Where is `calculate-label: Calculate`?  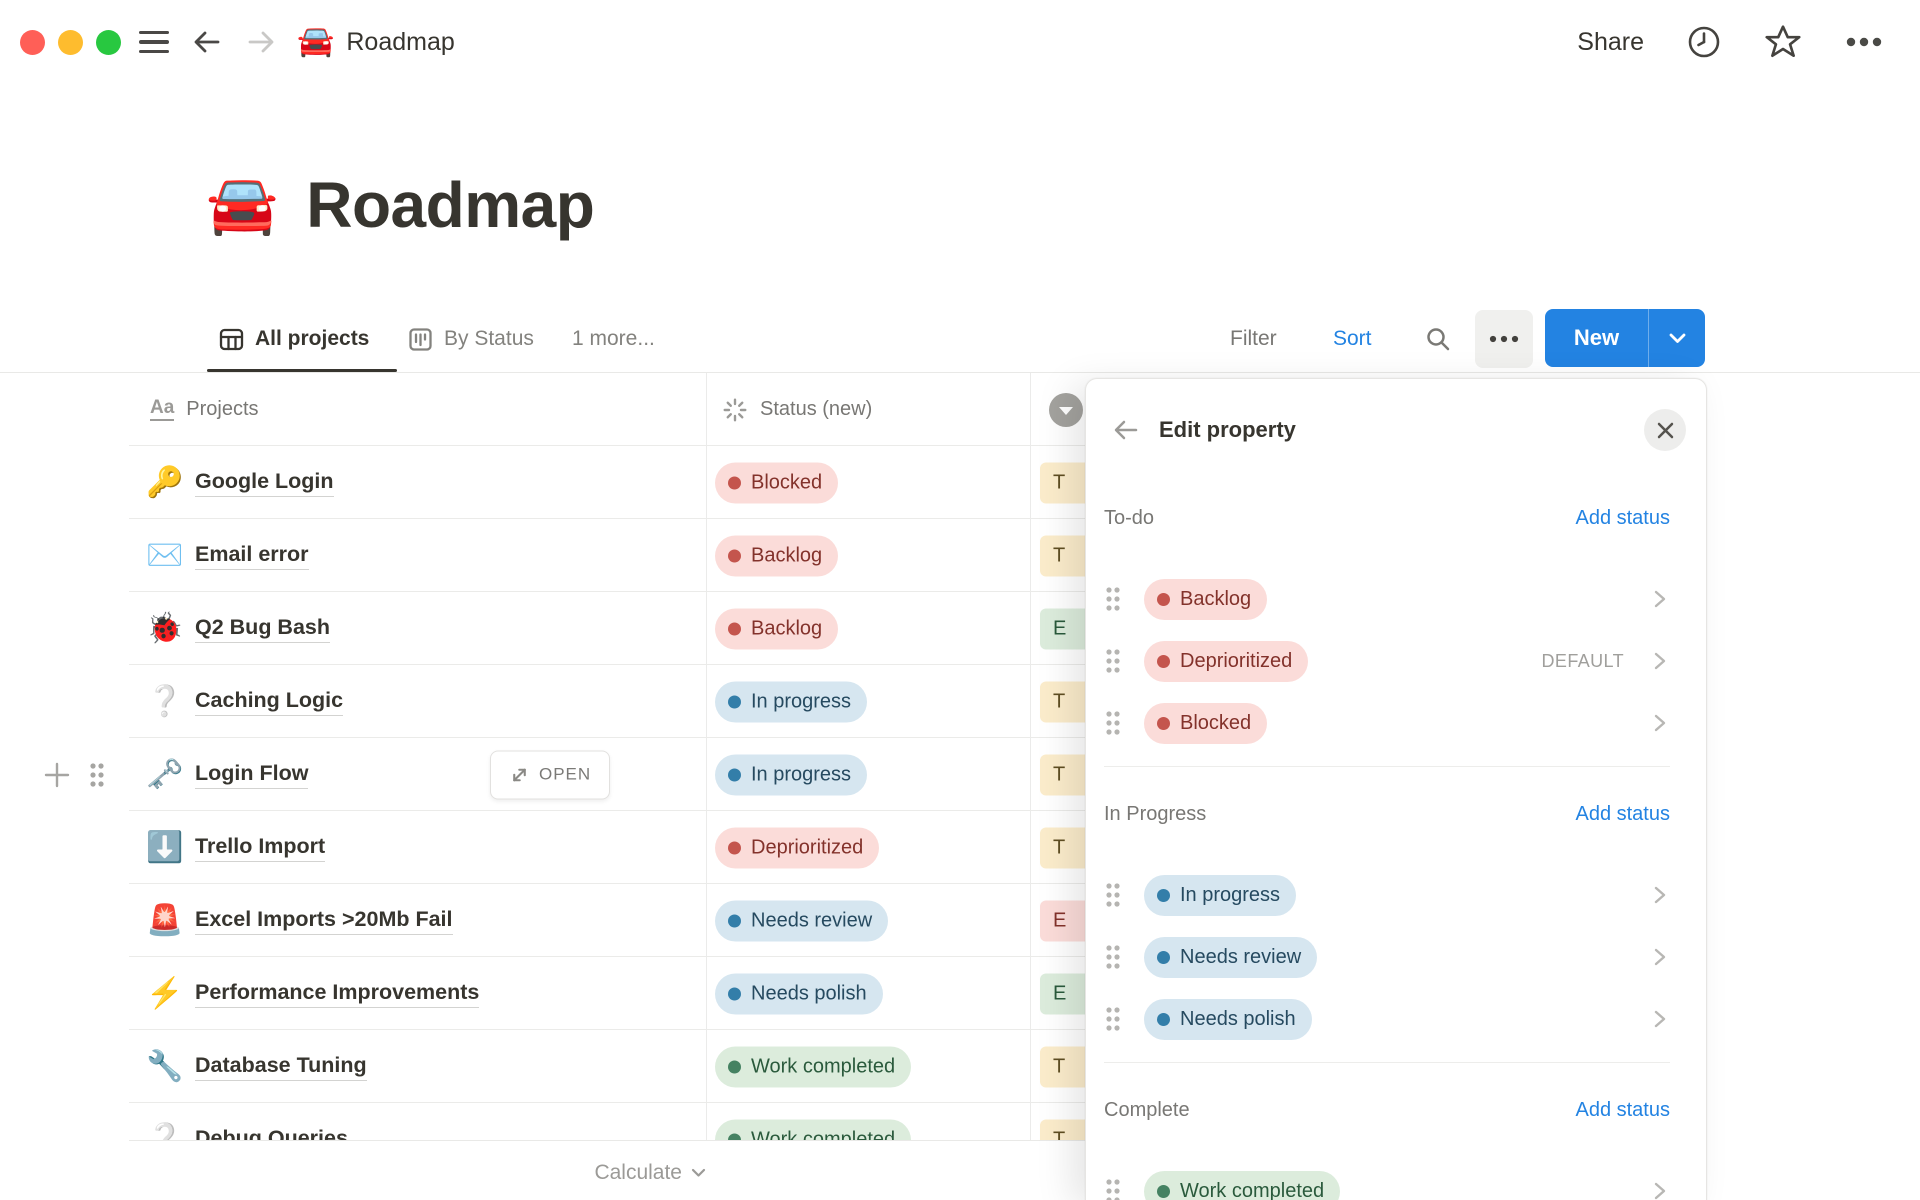 calculate-label: Calculate is located at coordinates (638, 1172).